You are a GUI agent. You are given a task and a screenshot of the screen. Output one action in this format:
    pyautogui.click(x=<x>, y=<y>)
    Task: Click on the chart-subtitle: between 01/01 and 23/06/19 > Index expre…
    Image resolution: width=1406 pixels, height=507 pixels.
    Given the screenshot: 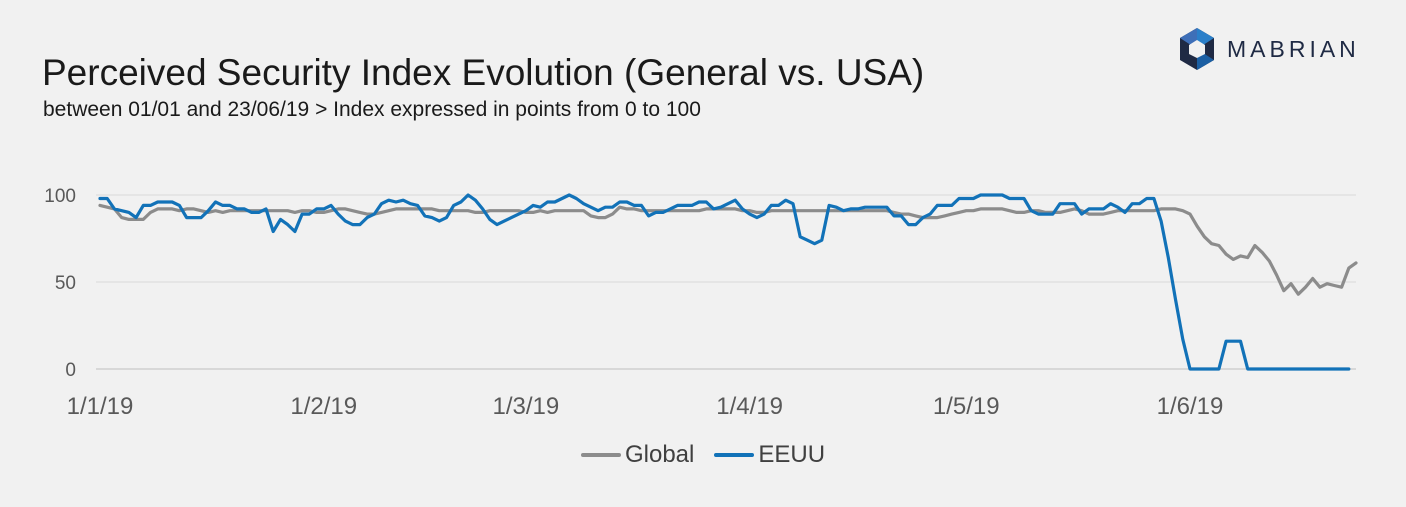 What is the action you would take?
    pyautogui.click(x=372, y=109)
    